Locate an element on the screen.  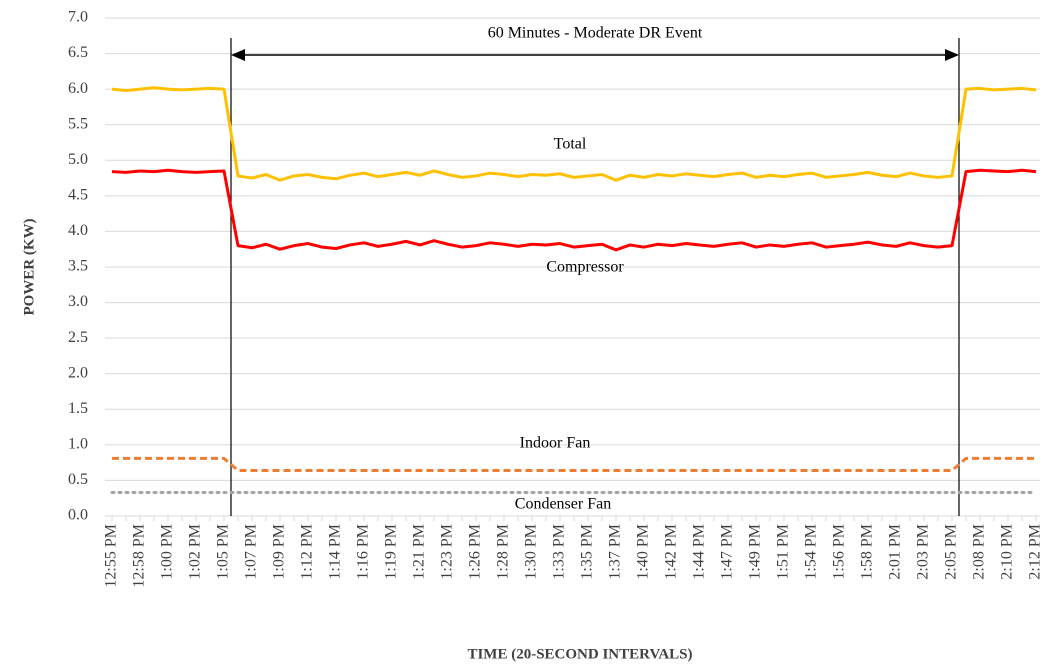
x-tick-label: 1:35 PM is located at coordinates (587, 552).